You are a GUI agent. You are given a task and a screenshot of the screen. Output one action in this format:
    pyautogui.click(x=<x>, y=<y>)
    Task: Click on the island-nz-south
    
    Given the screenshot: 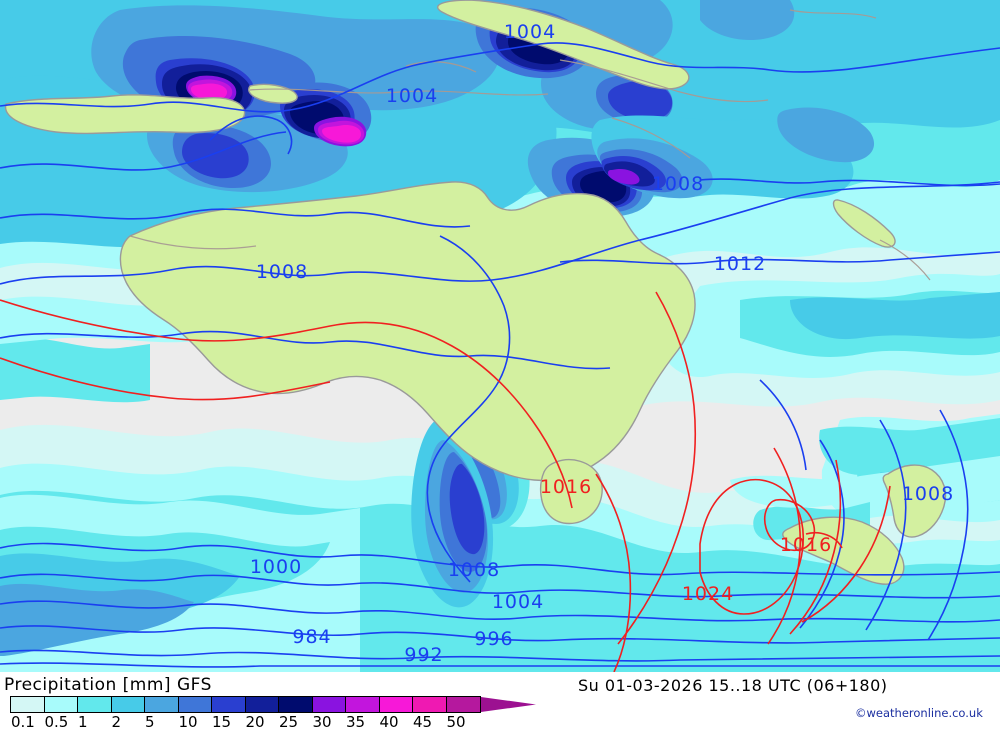 What is the action you would take?
    pyautogui.click(x=843, y=550)
    